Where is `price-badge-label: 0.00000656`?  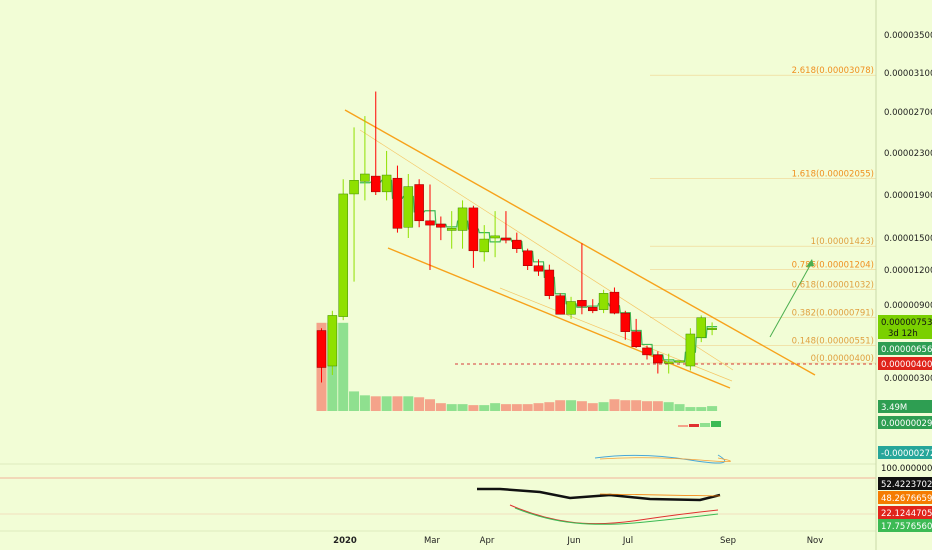 price-badge-label: 0.00000656 is located at coordinates (906, 350).